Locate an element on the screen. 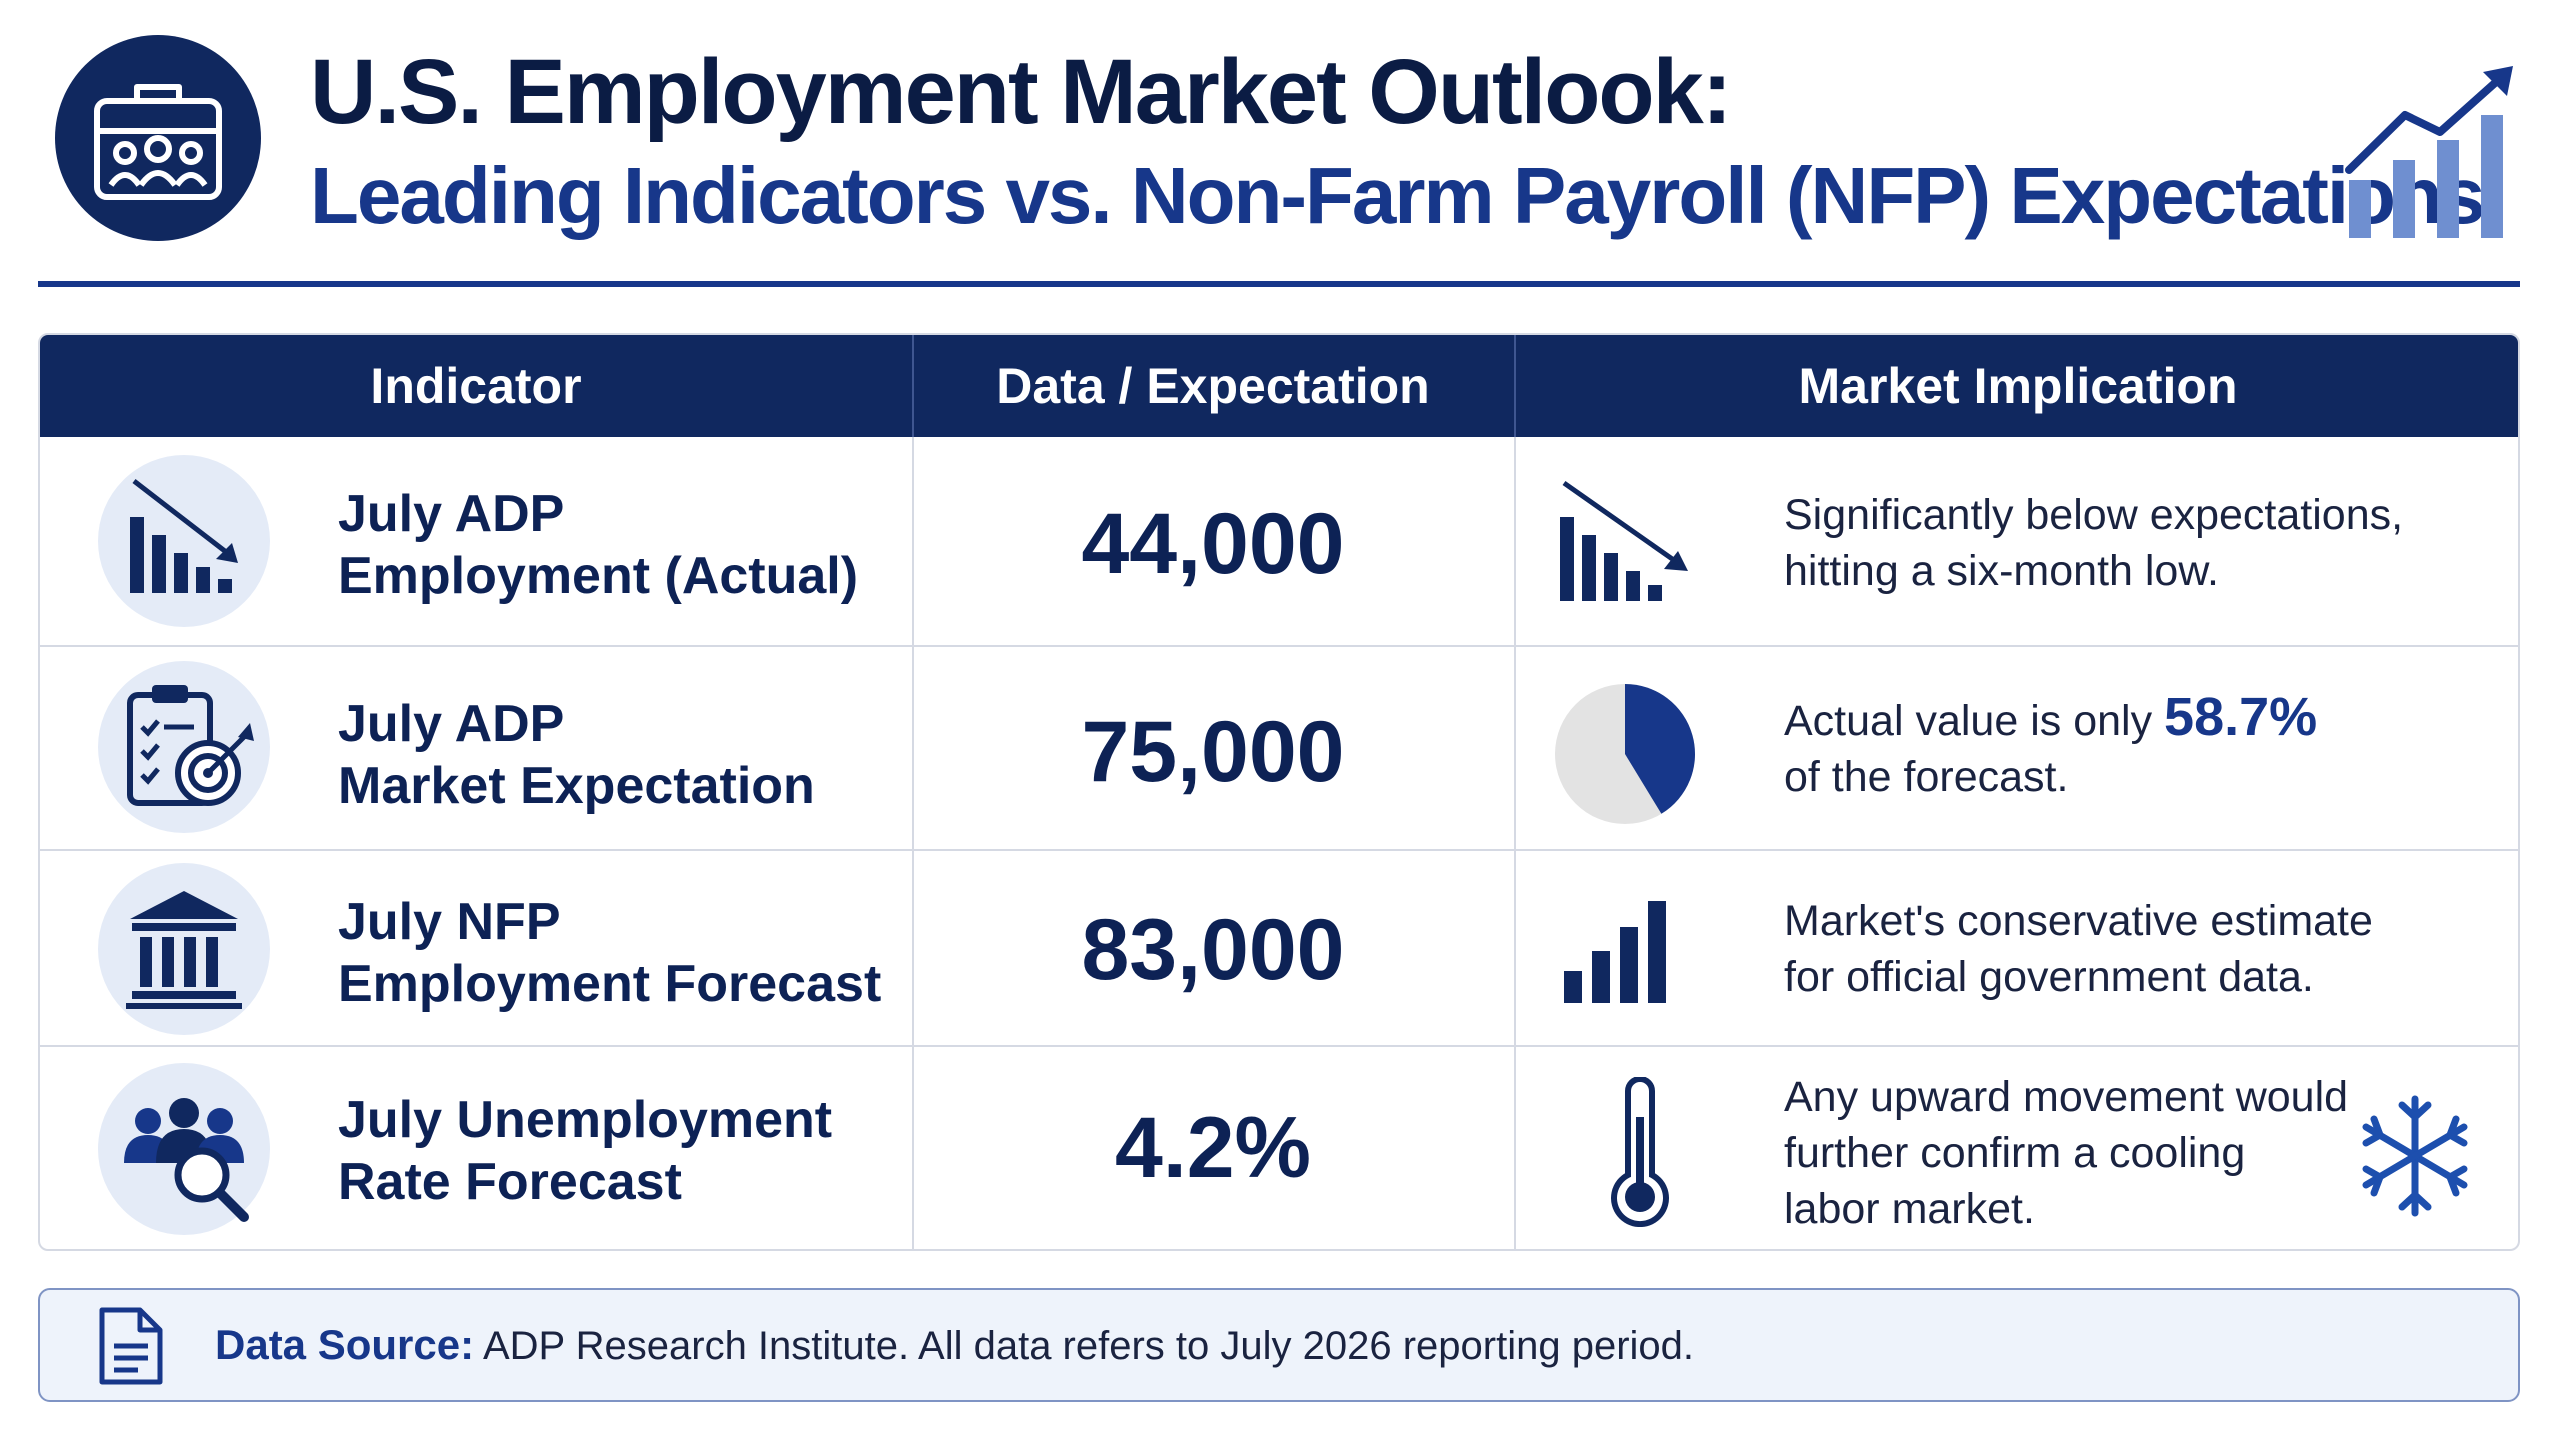 The width and height of the screenshot is (2560, 1440). page-title: U.S. Employment Market Outlook: is located at coordinates (1021, 92).